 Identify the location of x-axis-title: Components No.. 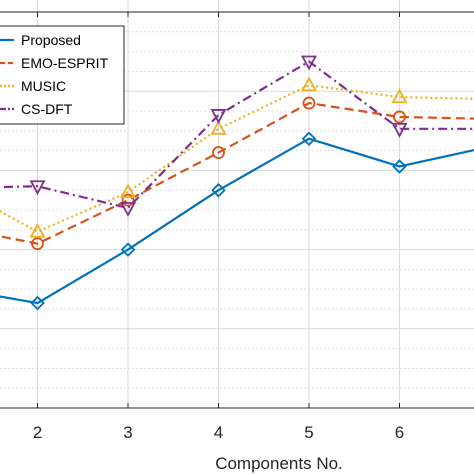
(279, 463).